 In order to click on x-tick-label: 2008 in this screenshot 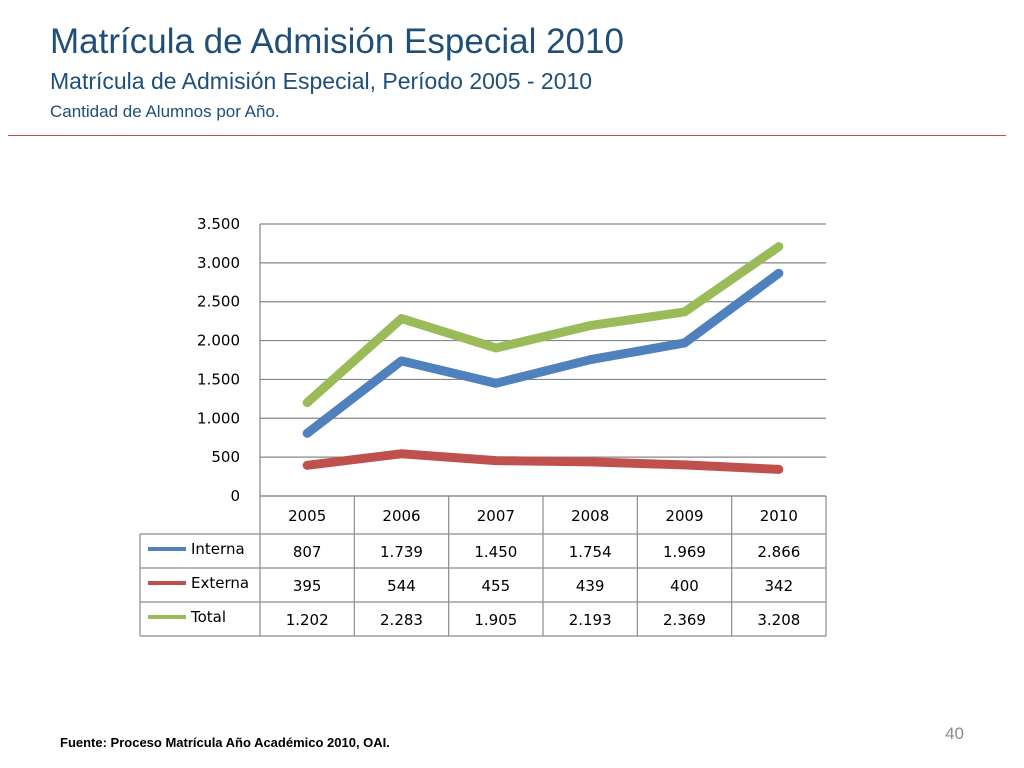, I will do `click(590, 516)`.